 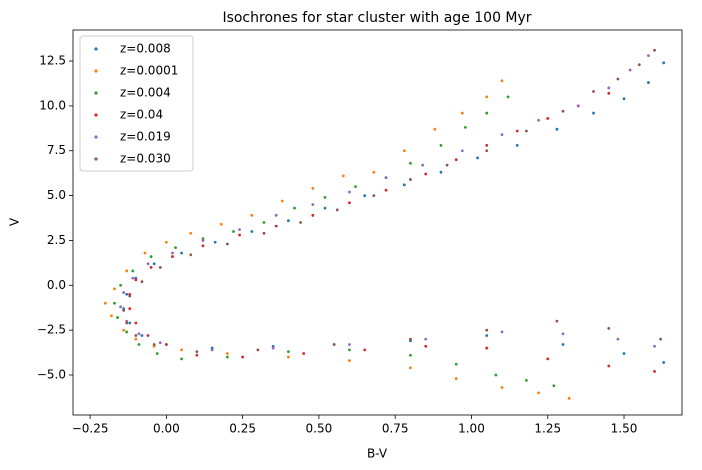 What do you see at coordinates (145, 159) in the screenshot?
I see `legend-label: z=0.030` at bounding box center [145, 159].